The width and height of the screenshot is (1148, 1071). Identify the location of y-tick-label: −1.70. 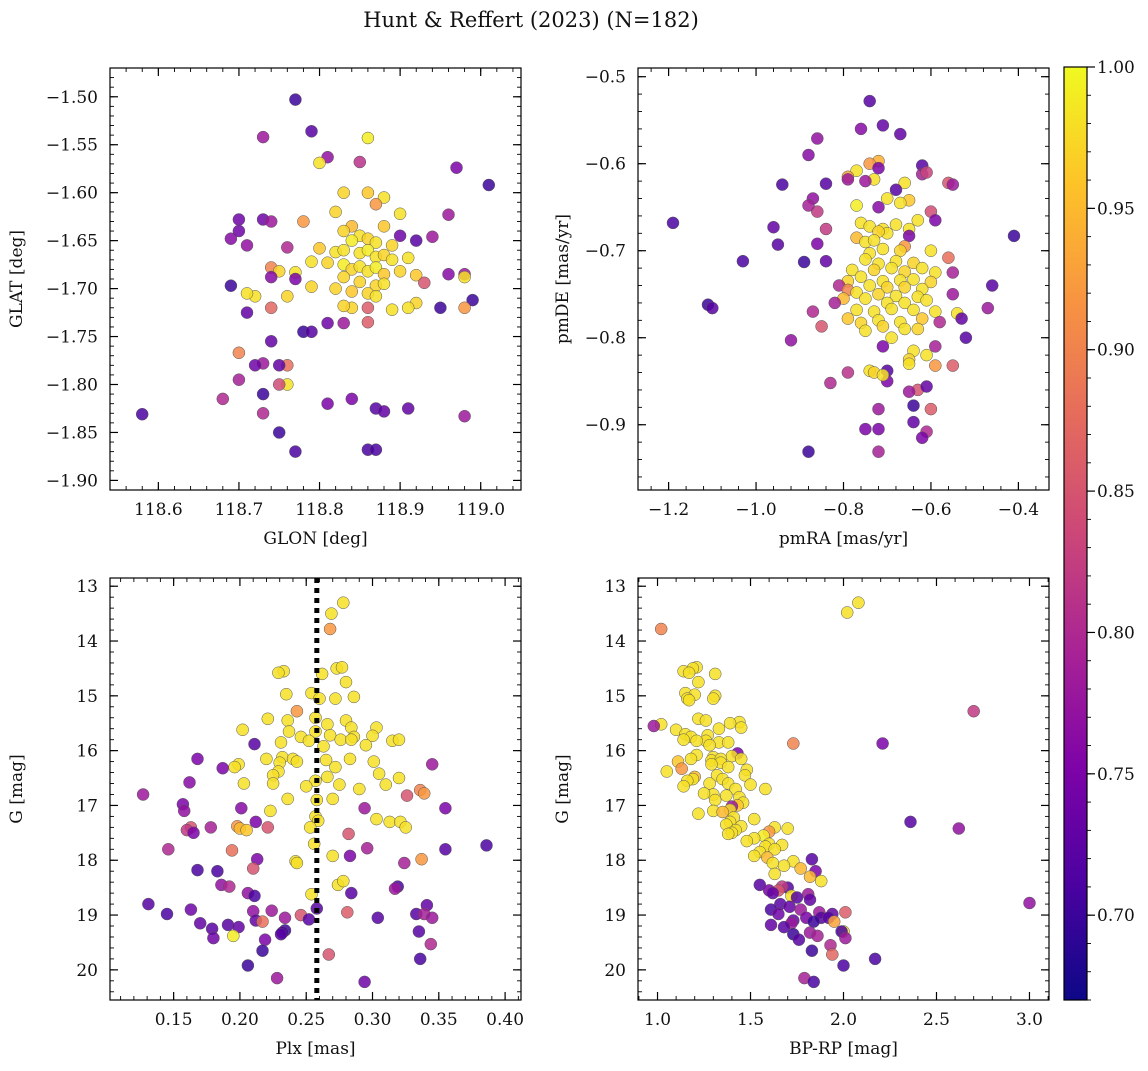
(72, 290).